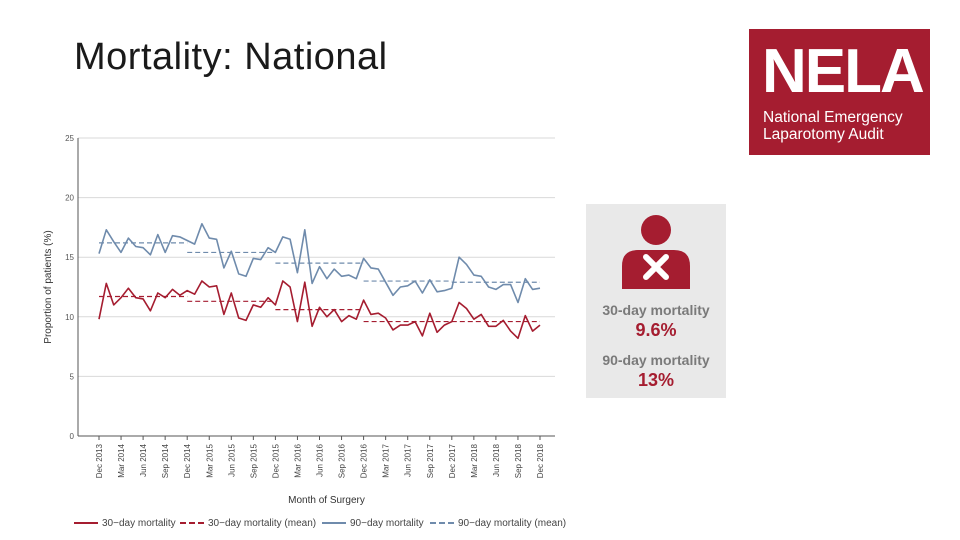  What do you see at coordinates (72, 436) in the screenshot?
I see `y-tick-label-0: 0` at bounding box center [72, 436].